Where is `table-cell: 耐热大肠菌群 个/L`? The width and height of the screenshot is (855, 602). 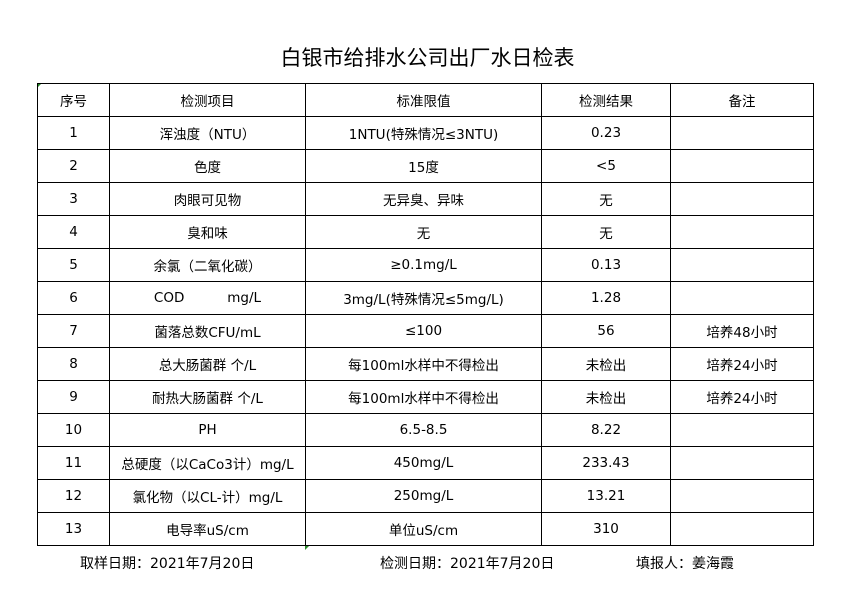
table-cell: 耐热大肠菌群 个/L is located at coordinates (207, 397).